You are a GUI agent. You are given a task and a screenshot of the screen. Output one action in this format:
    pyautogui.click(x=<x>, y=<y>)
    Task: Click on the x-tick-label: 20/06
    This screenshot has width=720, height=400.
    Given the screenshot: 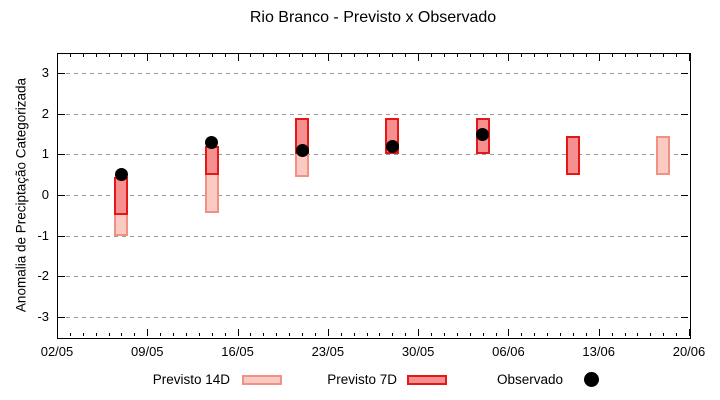 What is the action you would take?
    pyautogui.click(x=689, y=351)
    